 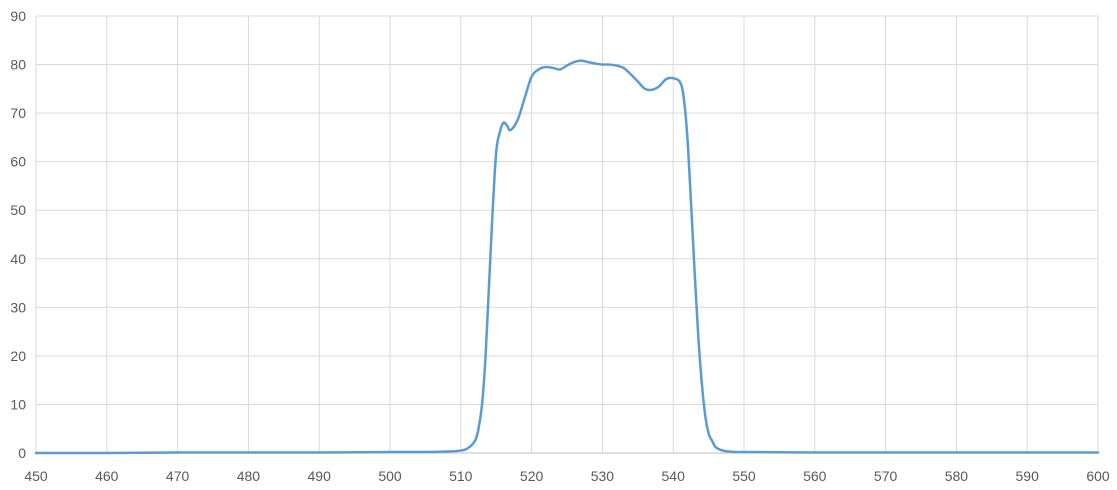 What do you see at coordinates (36, 476) in the screenshot?
I see `x-tick-label: 450` at bounding box center [36, 476].